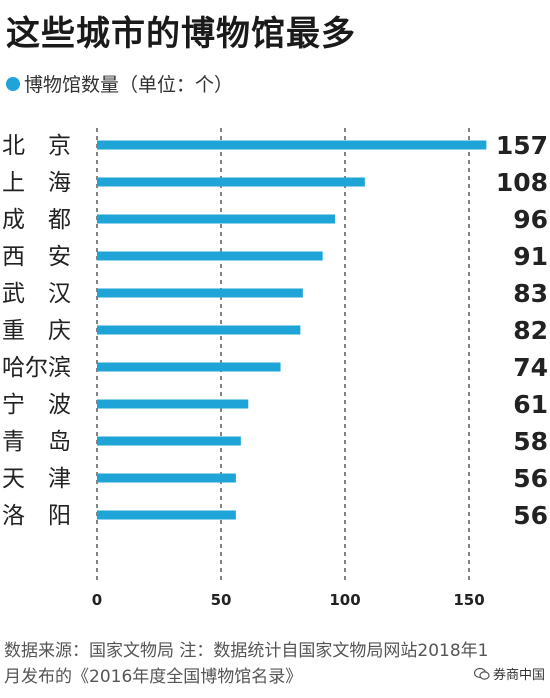 The image size is (550, 698). What do you see at coordinates (36, 294) in the screenshot?
I see `category-label: 武 汉` at bounding box center [36, 294].